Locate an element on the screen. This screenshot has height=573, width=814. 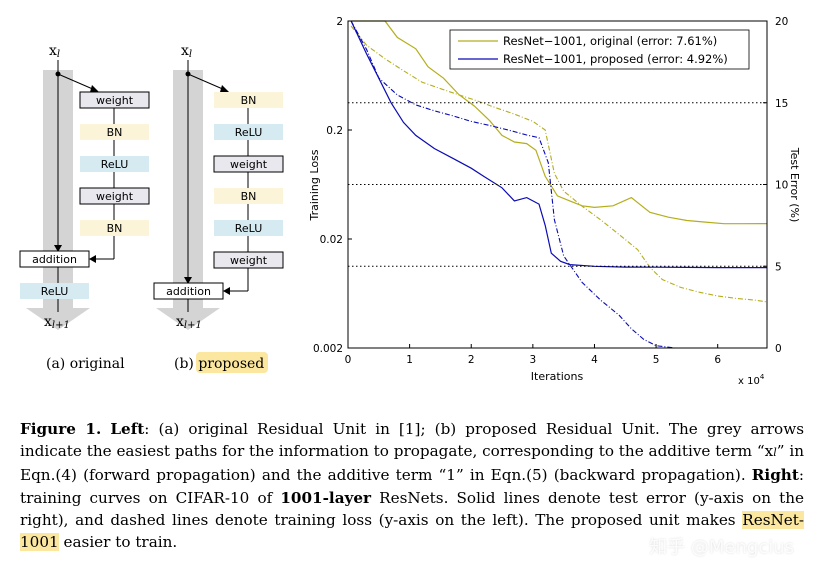
y-left-tick-label: 0.2 is located at coordinates (334, 131).